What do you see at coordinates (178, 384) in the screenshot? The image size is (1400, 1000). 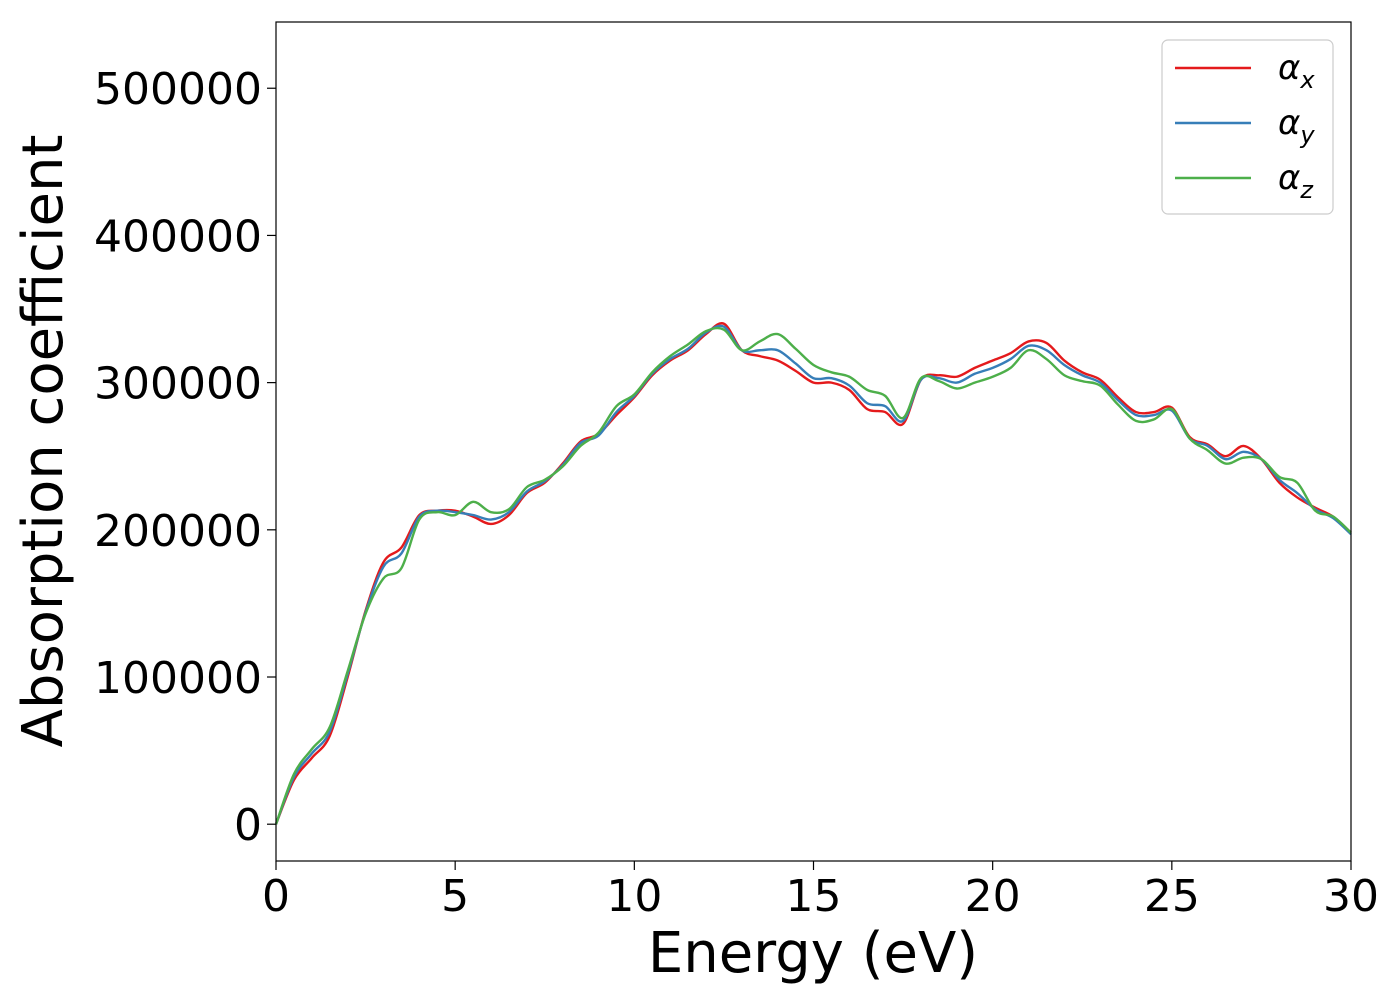 I see `y-tick-label: 300000` at bounding box center [178, 384].